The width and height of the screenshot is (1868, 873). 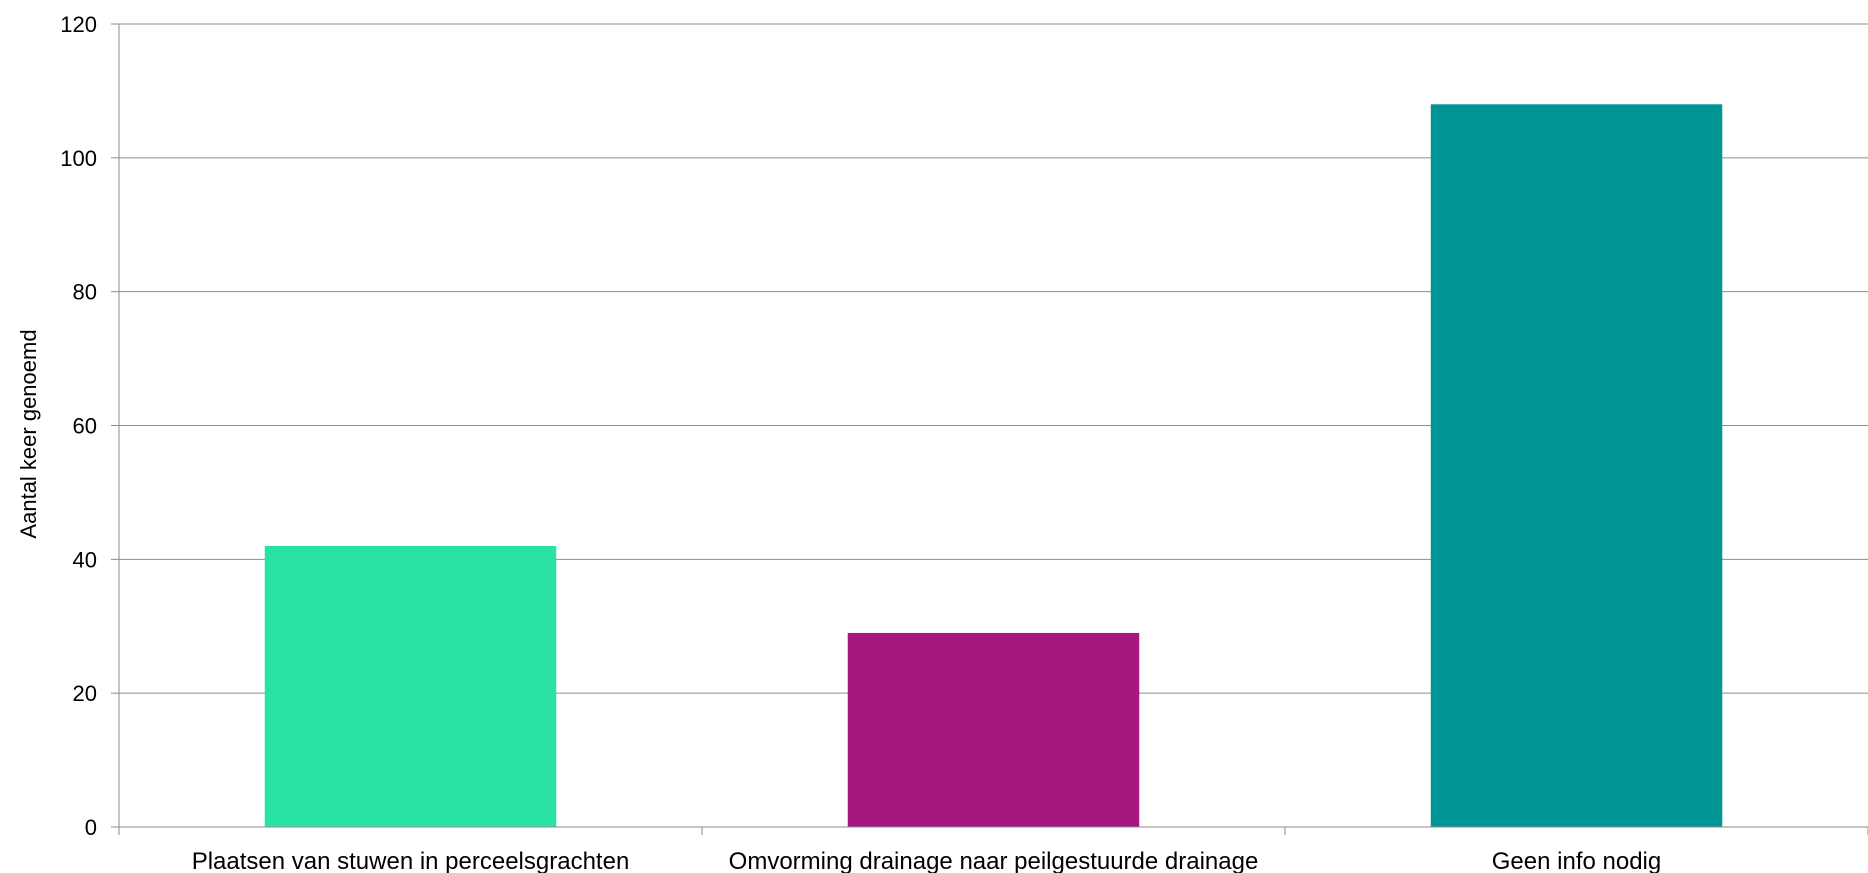 I want to click on x-category-label: Plaatsen van stuwen in perceelsgrachten, so click(x=411, y=860).